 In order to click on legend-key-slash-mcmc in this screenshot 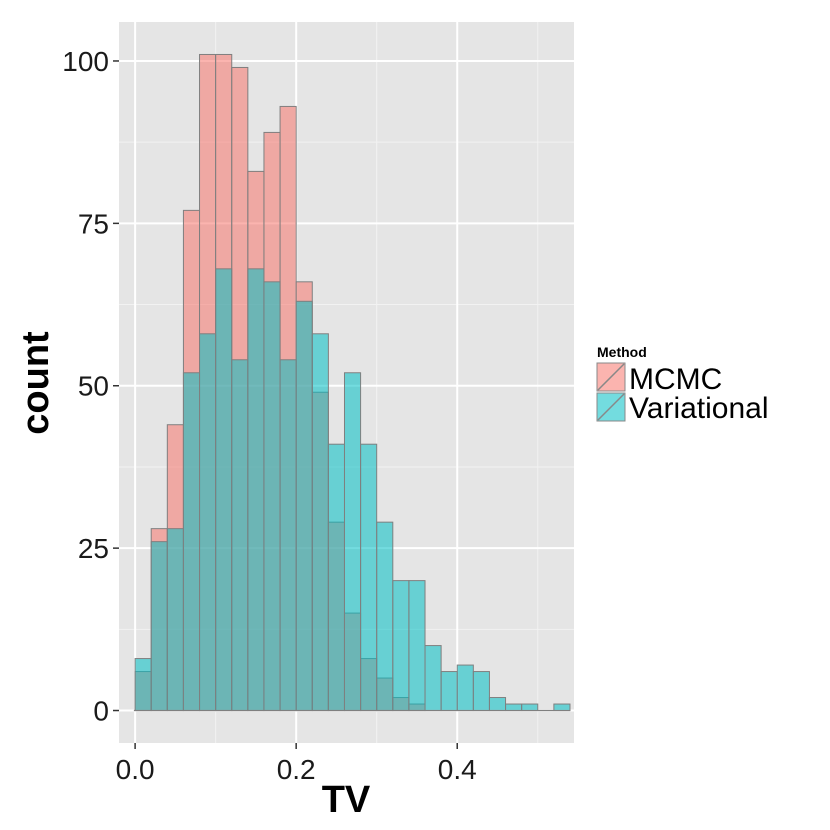, I will do `click(611, 377)`.